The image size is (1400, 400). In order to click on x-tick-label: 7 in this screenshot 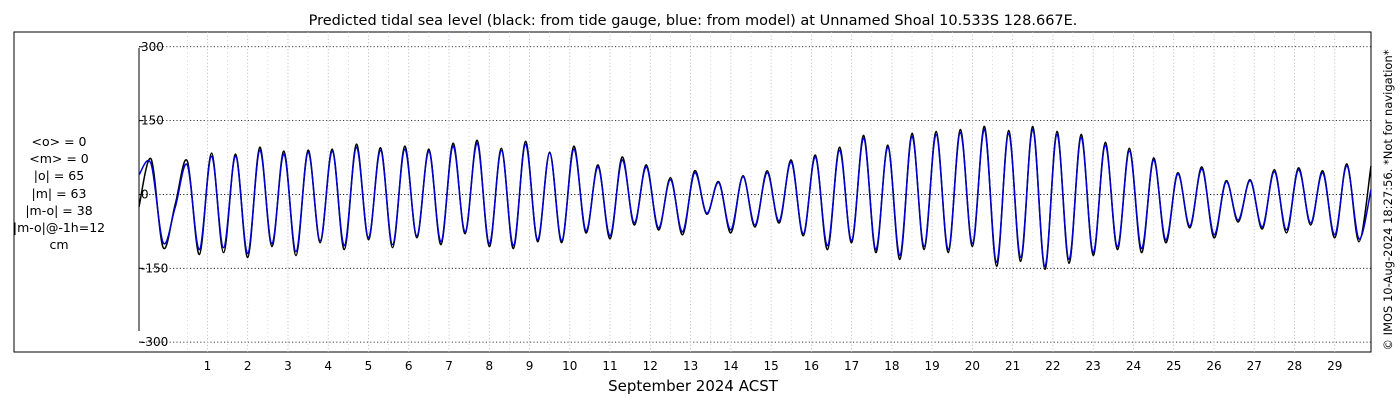, I will do `click(449, 366)`.